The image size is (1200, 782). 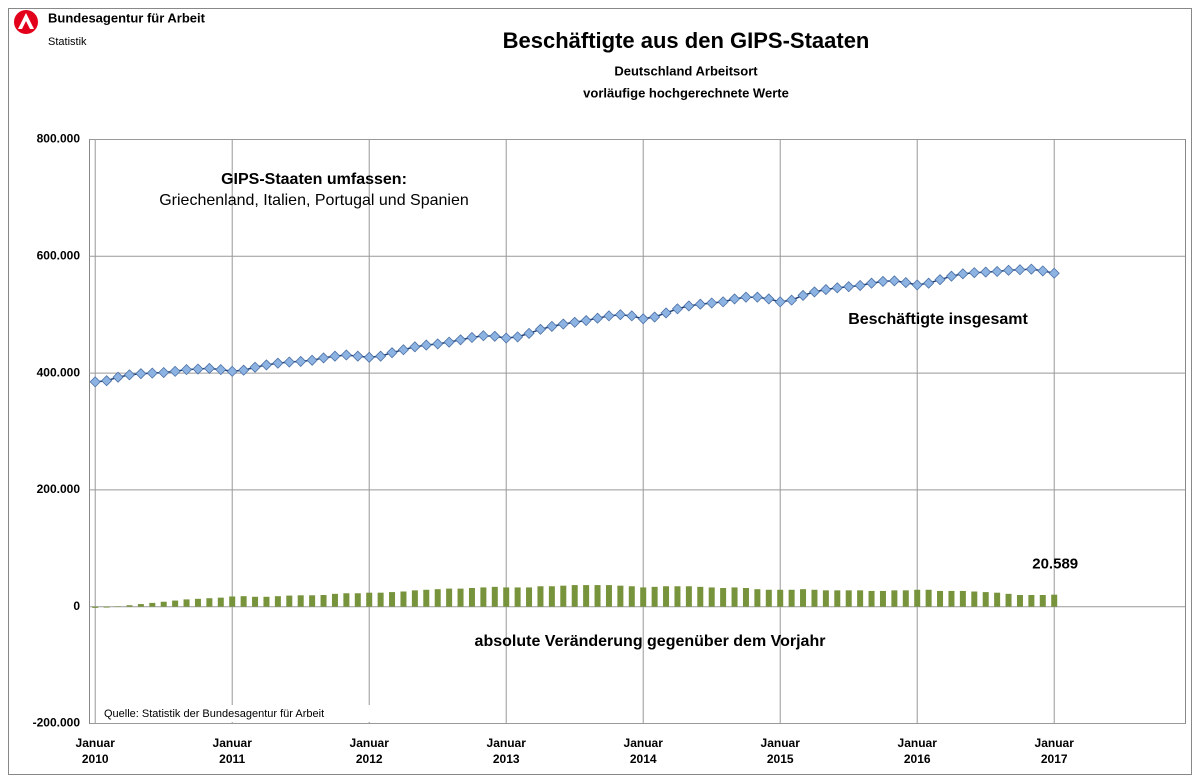 What do you see at coordinates (59, 255) in the screenshot?
I see `y-tick-label: 600.000` at bounding box center [59, 255].